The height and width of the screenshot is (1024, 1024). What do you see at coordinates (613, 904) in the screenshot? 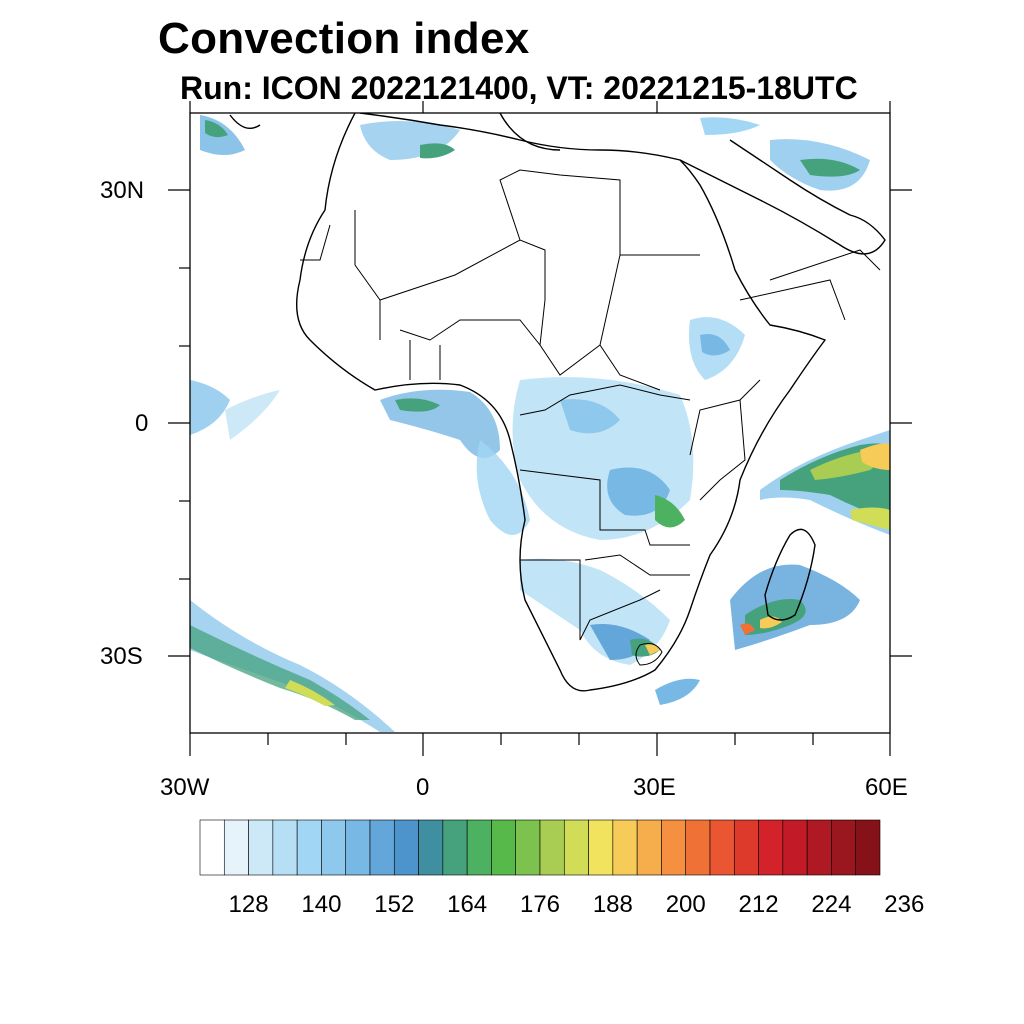
I see `colorbar-tick-label: 188` at bounding box center [613, 904].